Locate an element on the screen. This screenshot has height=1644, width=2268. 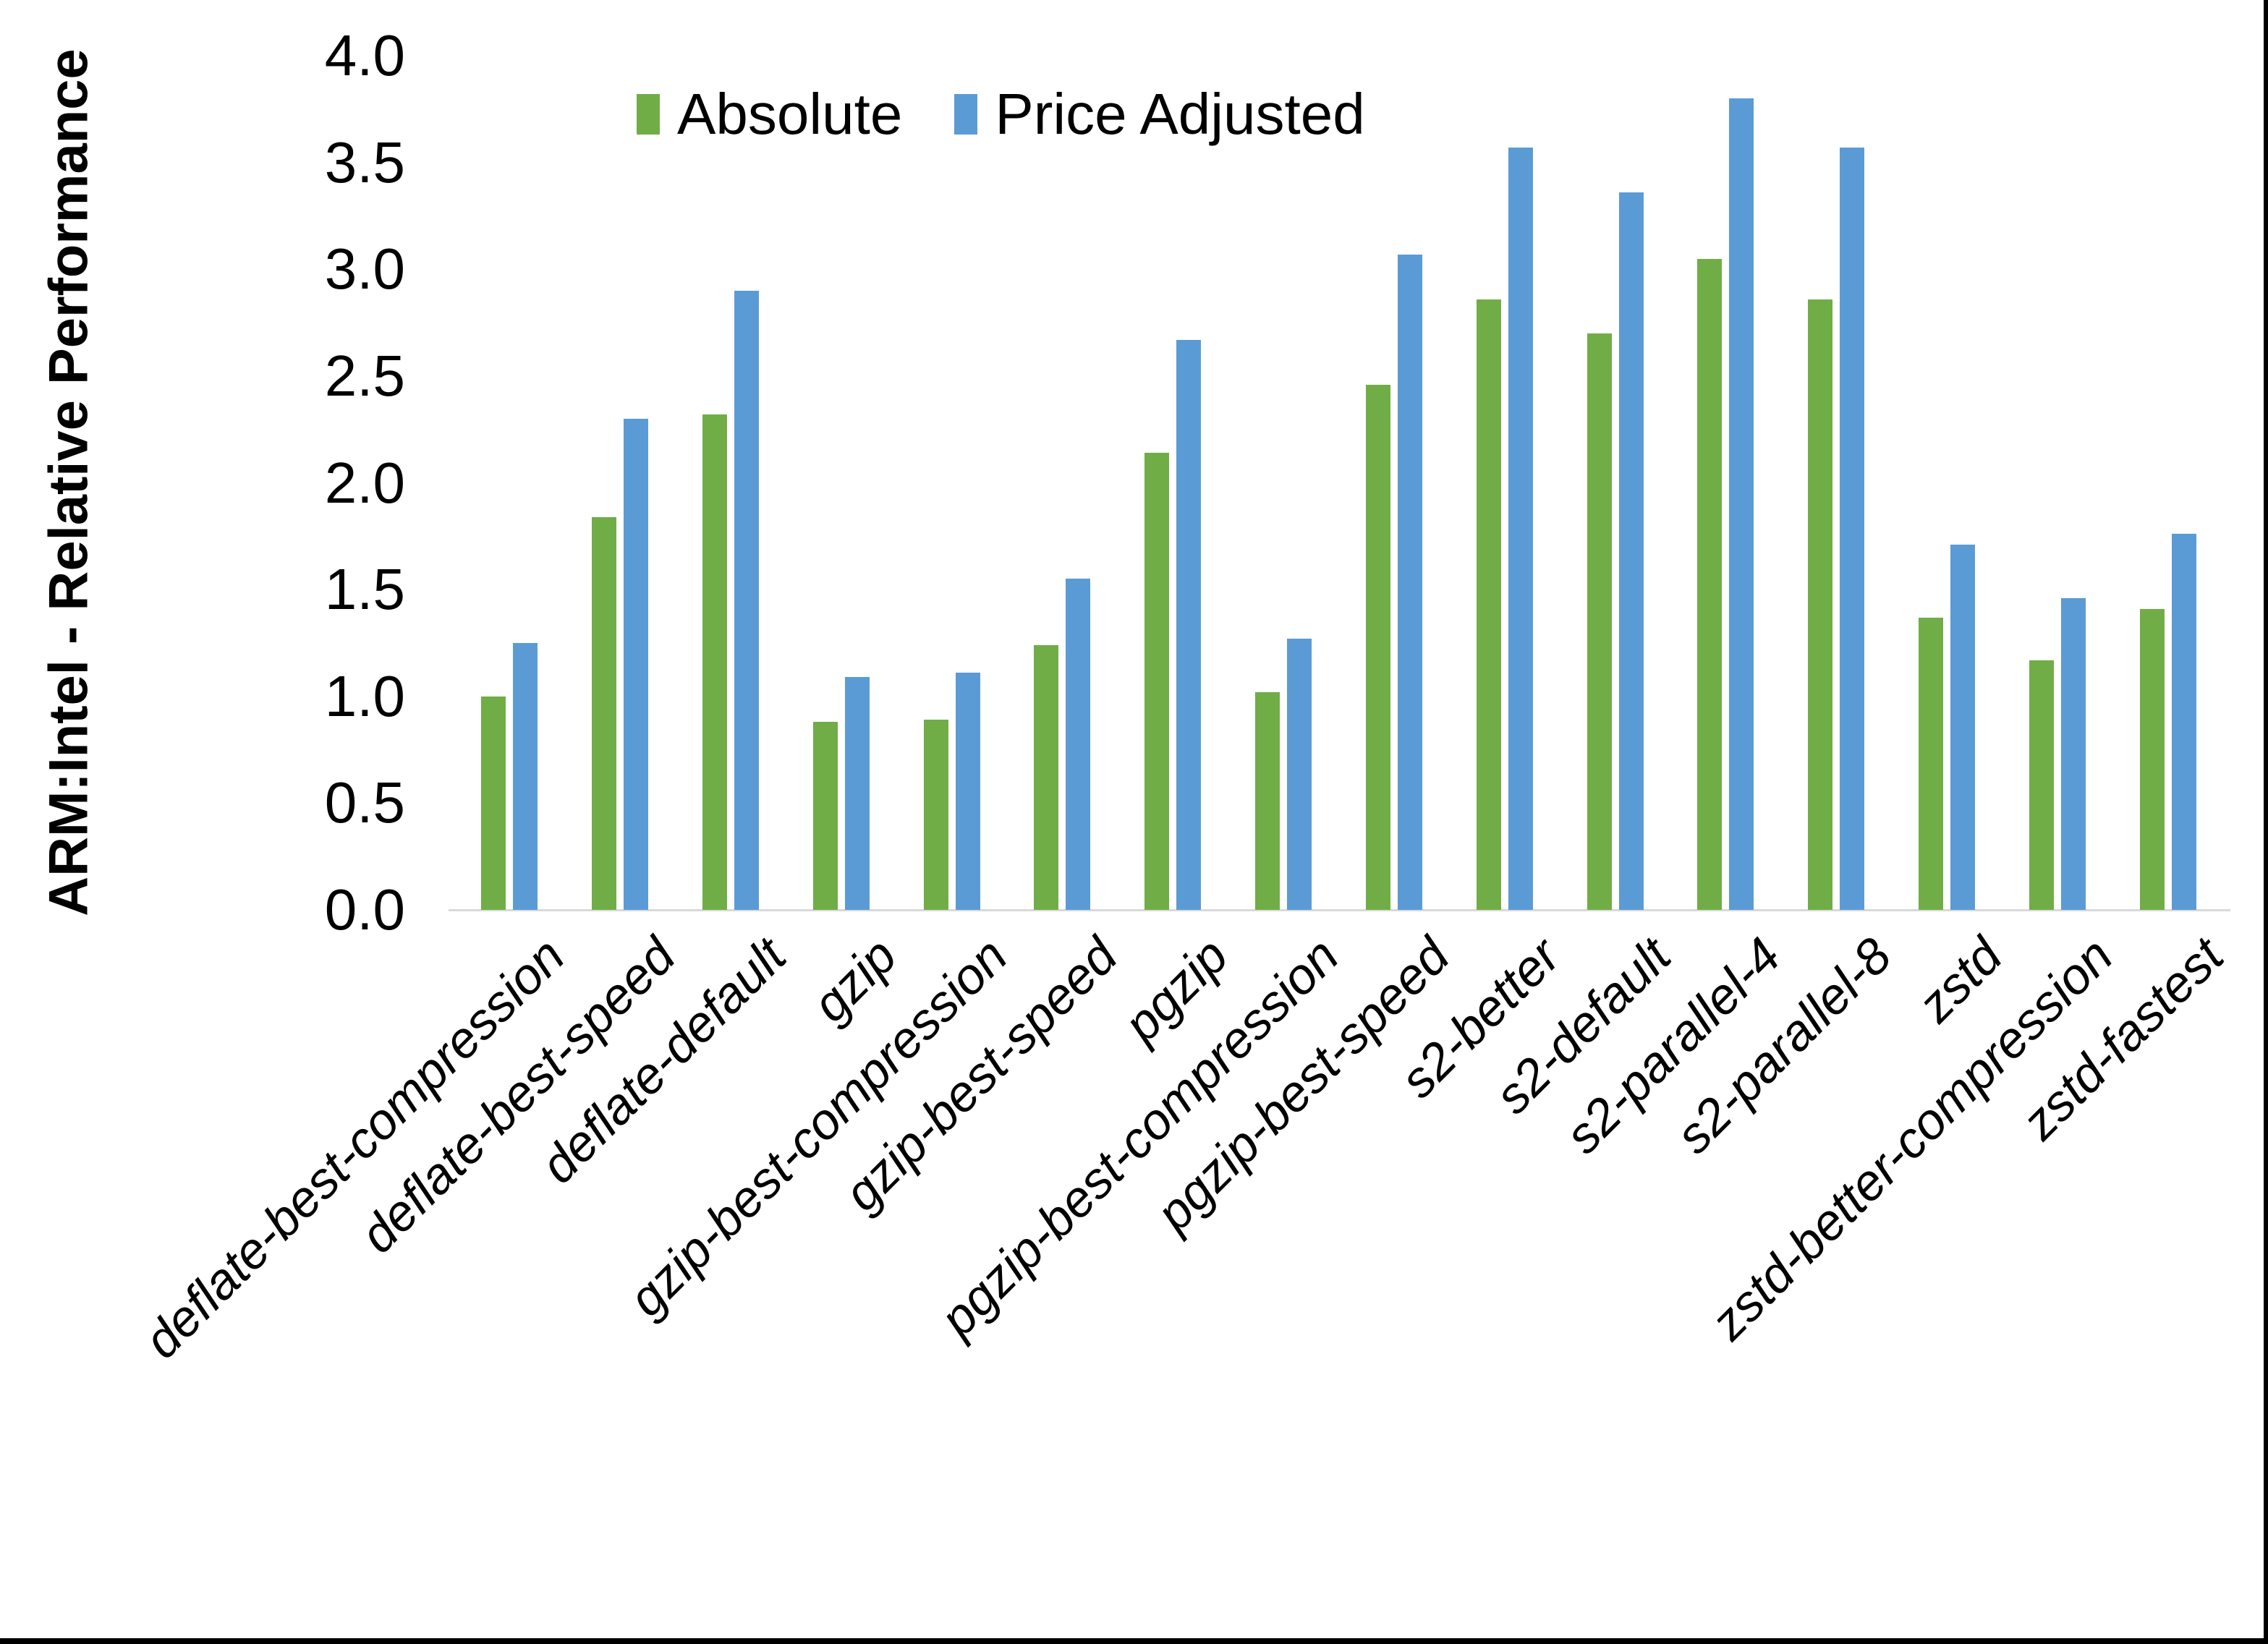
bottom-border is located at coordinates (1134, 1641).